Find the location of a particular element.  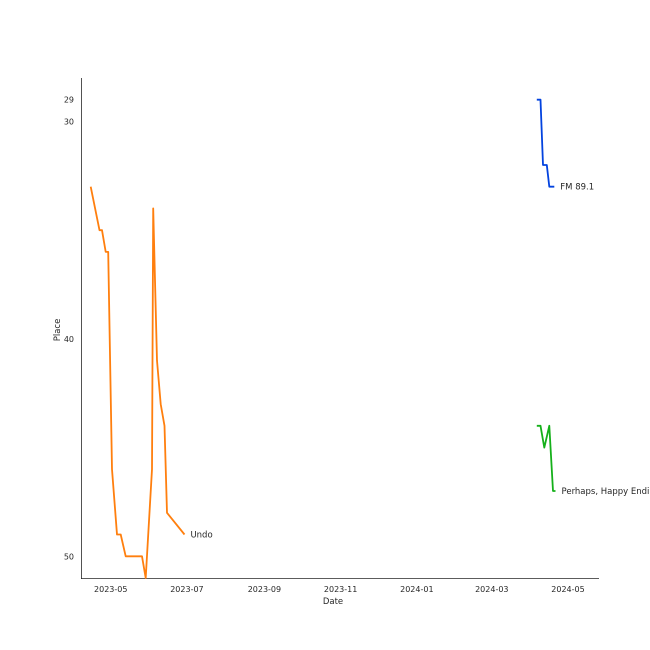

x-tick-label: 2024-05 is located at coordinates (567, 589).